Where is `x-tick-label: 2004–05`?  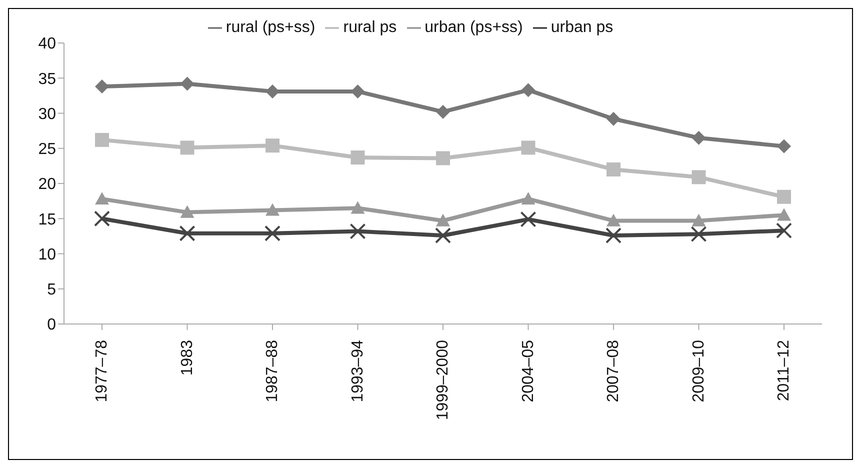
x-tick-label: 2004–05 is located at coordinates (528, 371).